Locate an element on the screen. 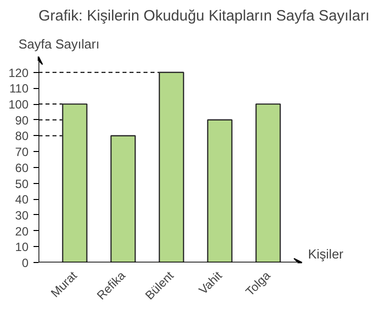 Image resolution: width=384 pixels, height=310 pixels. y-tick-label: 0 is located at coordinates (25, 263).